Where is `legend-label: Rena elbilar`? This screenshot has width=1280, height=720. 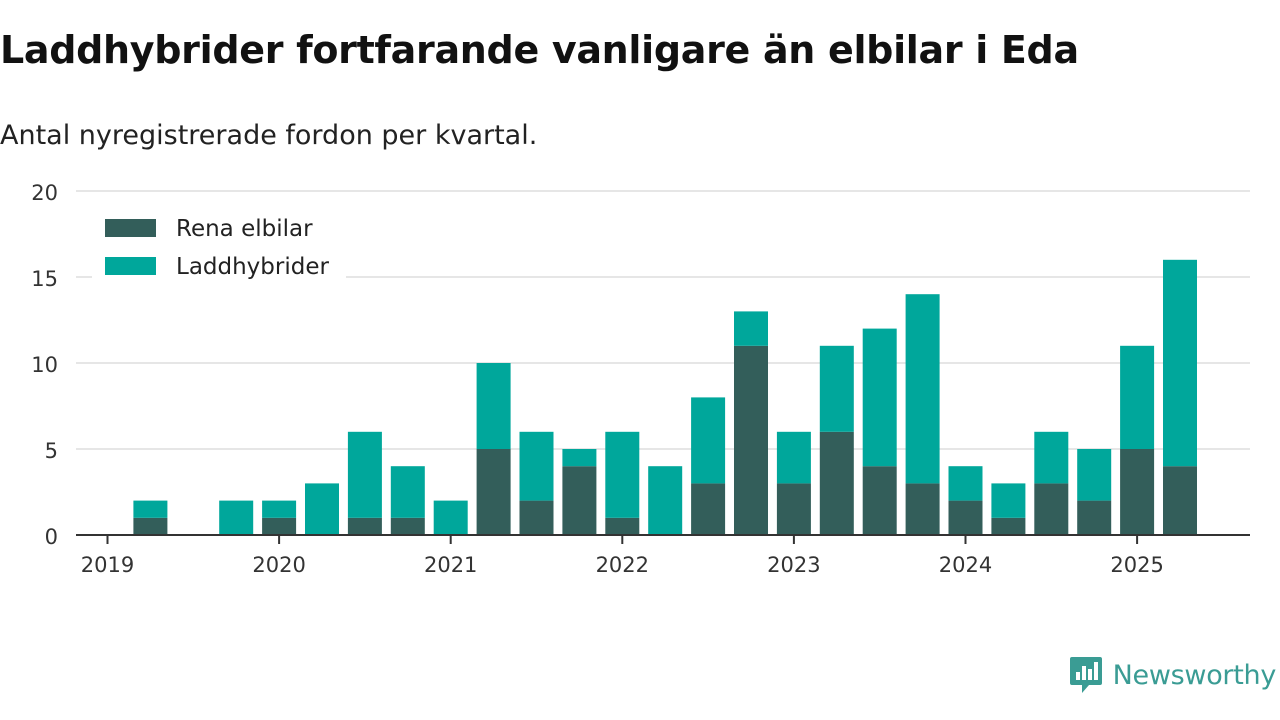
legend-label: Rena elbilar is located at coordinates (244, 229).